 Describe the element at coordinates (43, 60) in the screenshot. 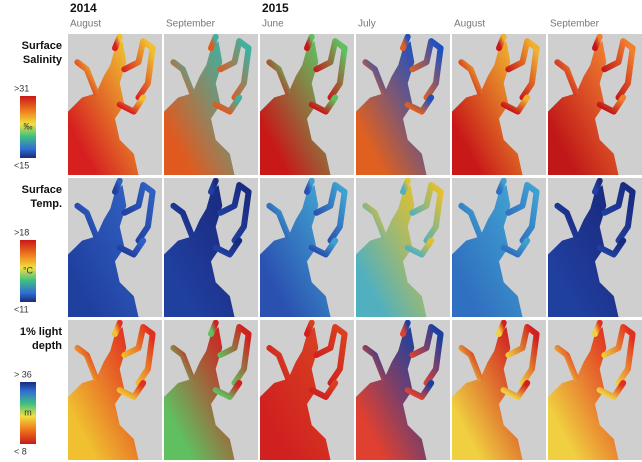

I see `row-label: Salinity` at that location.